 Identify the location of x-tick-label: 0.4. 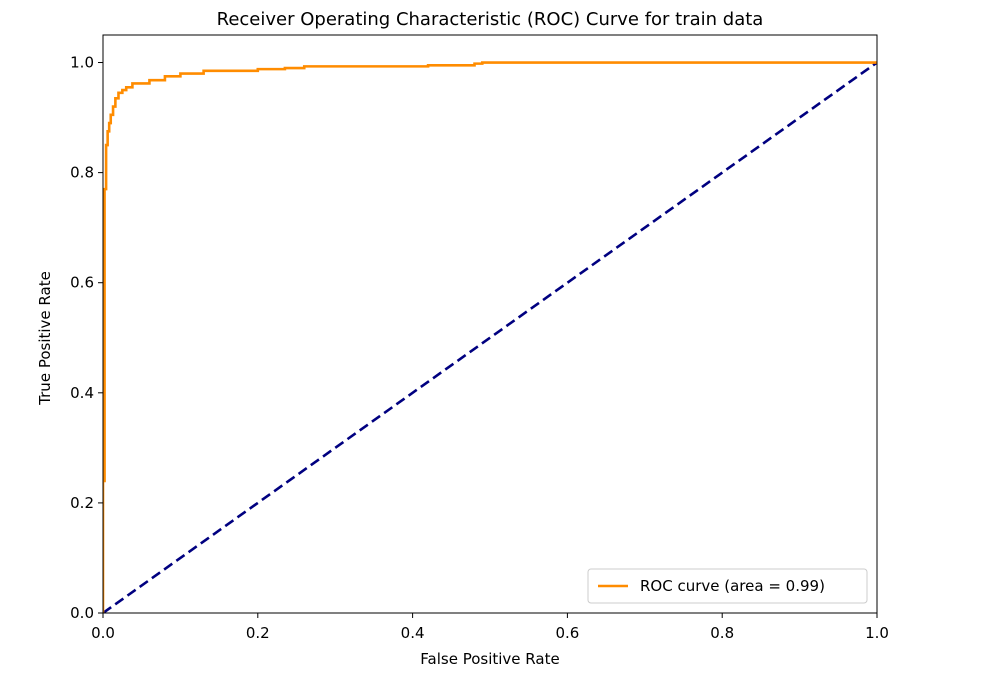
(413, 633).